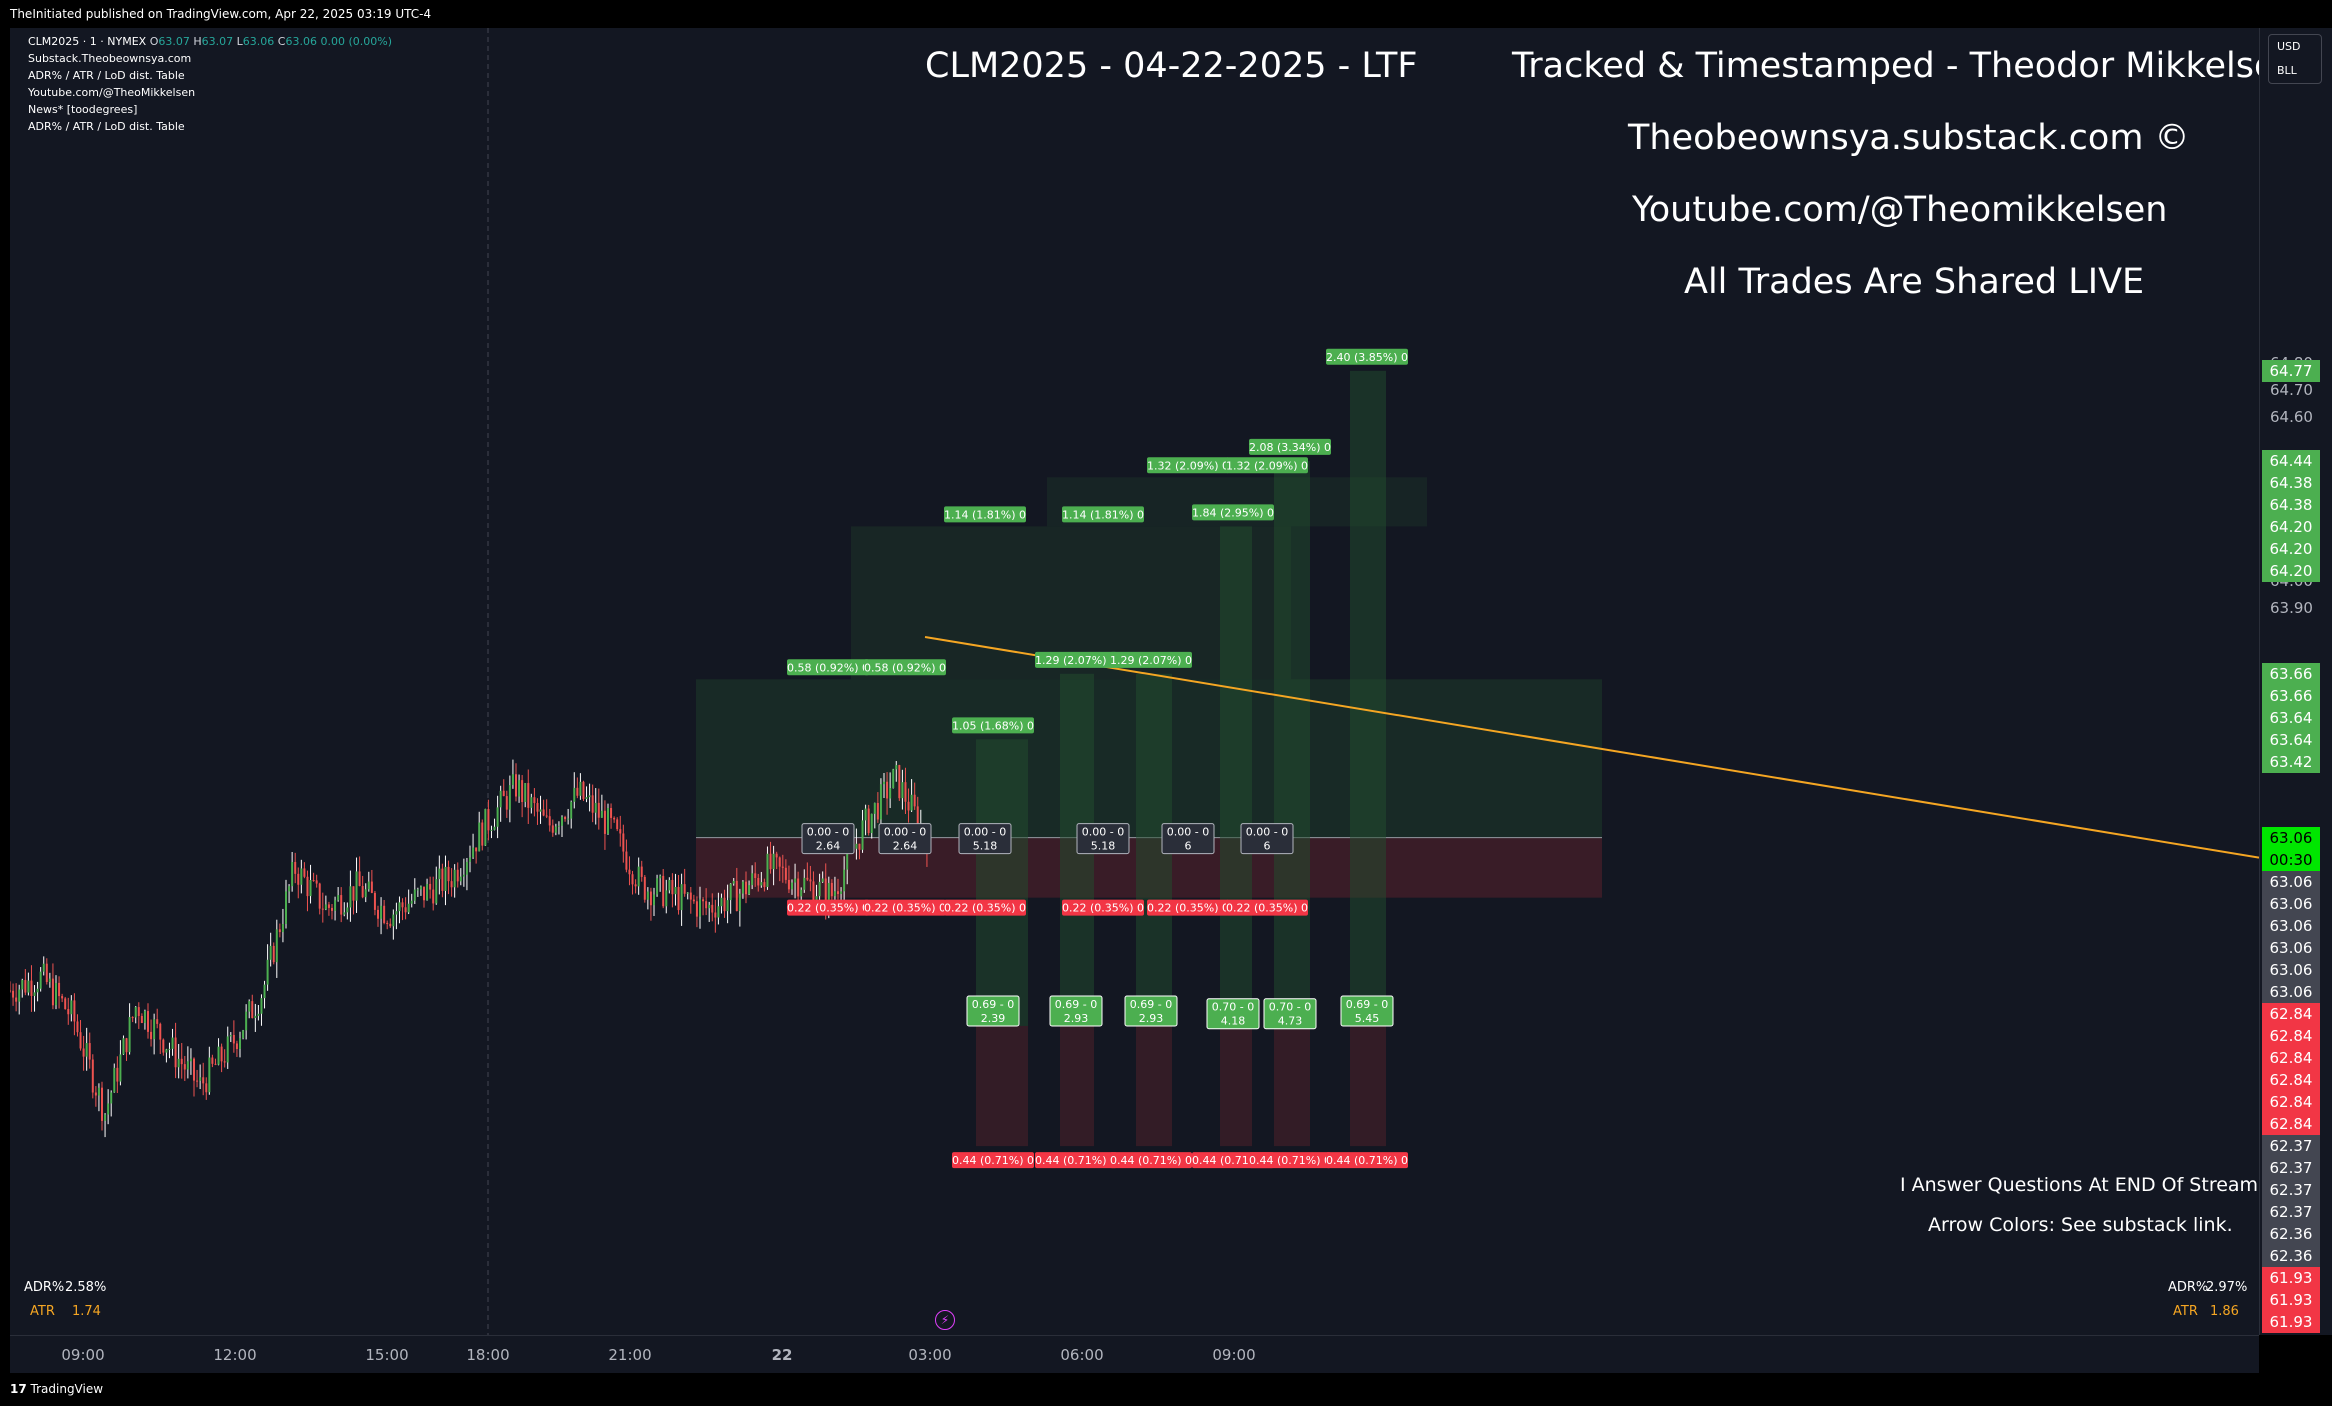 This screenshot has height=1406, width=2332. What do you see at coordinates (2291, 504) in the screenshot?
I see `price-tag-profit: 64.38` at bounding box center [2291, 504].